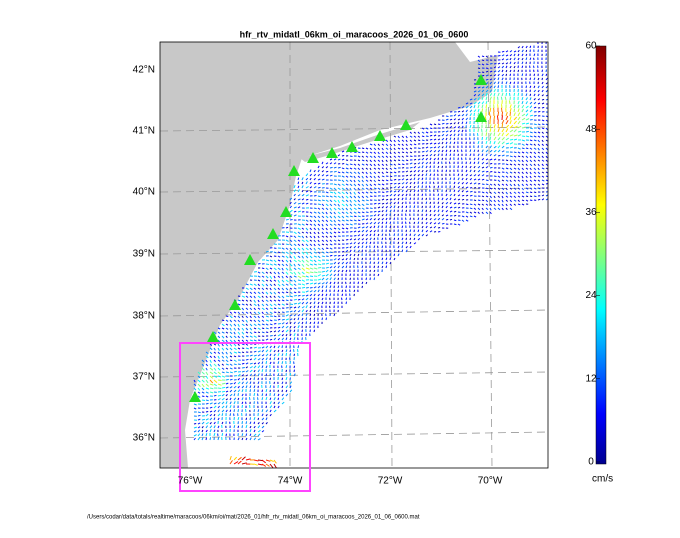 The width and height of the screenshot is (680, 538). Describe the element at coordinates (591, 46) in the screenshot. I see `colorbar-label: 60` at that location.